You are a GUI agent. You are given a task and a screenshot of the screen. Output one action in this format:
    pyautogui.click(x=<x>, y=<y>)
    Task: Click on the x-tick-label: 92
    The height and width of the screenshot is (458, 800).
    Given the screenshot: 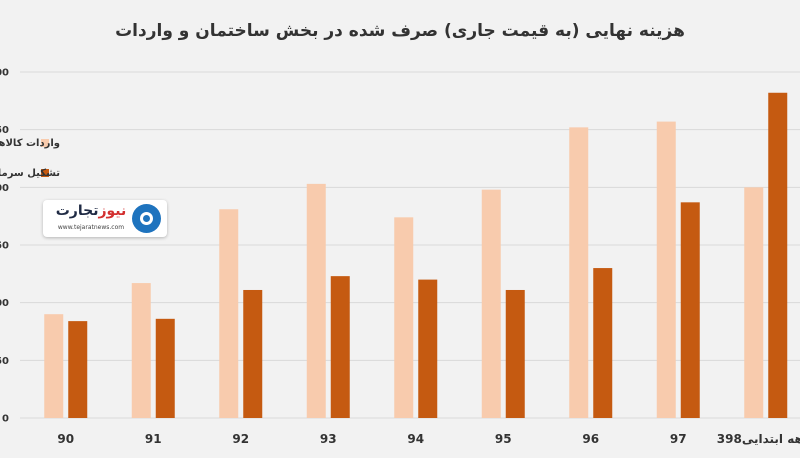 What is the action you would take?
    pyautogui.click(x=240, y=439)
    